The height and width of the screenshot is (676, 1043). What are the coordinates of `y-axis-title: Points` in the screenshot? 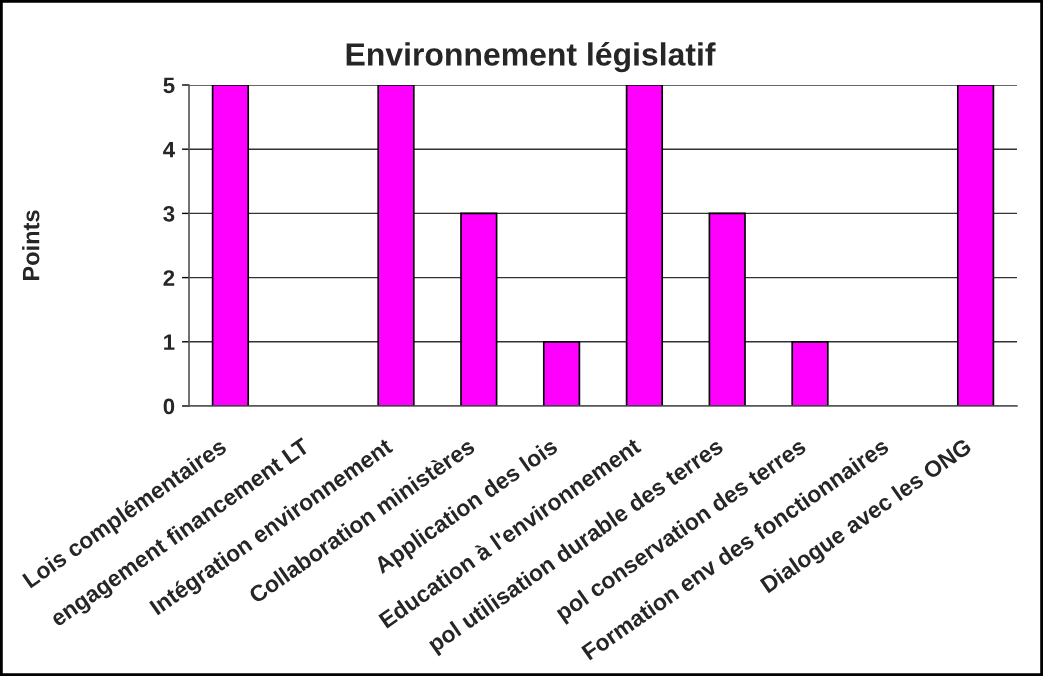 It's located at (31, 245).